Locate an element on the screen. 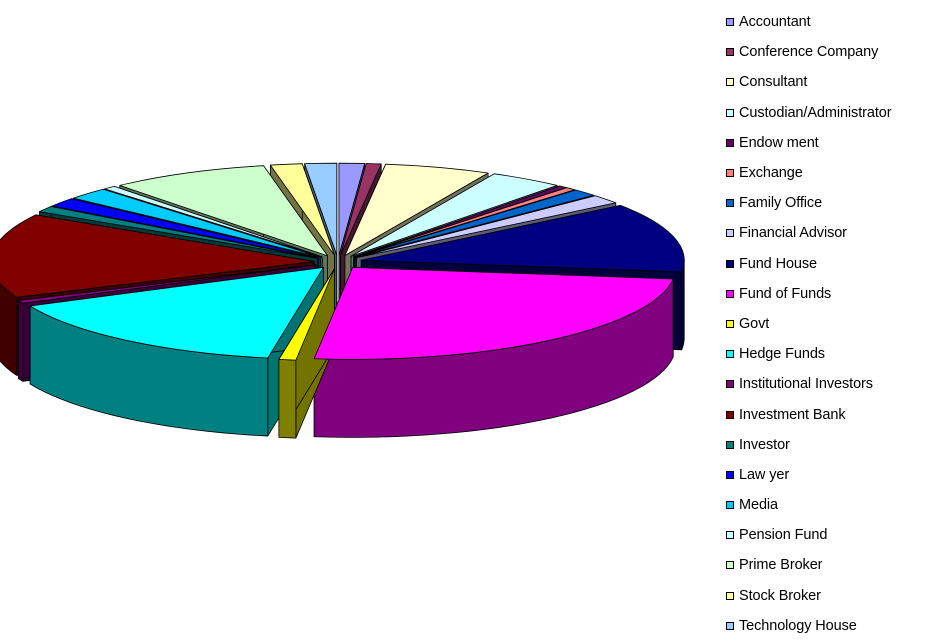  legend-item: Govt is located at coordinates (829, 324).